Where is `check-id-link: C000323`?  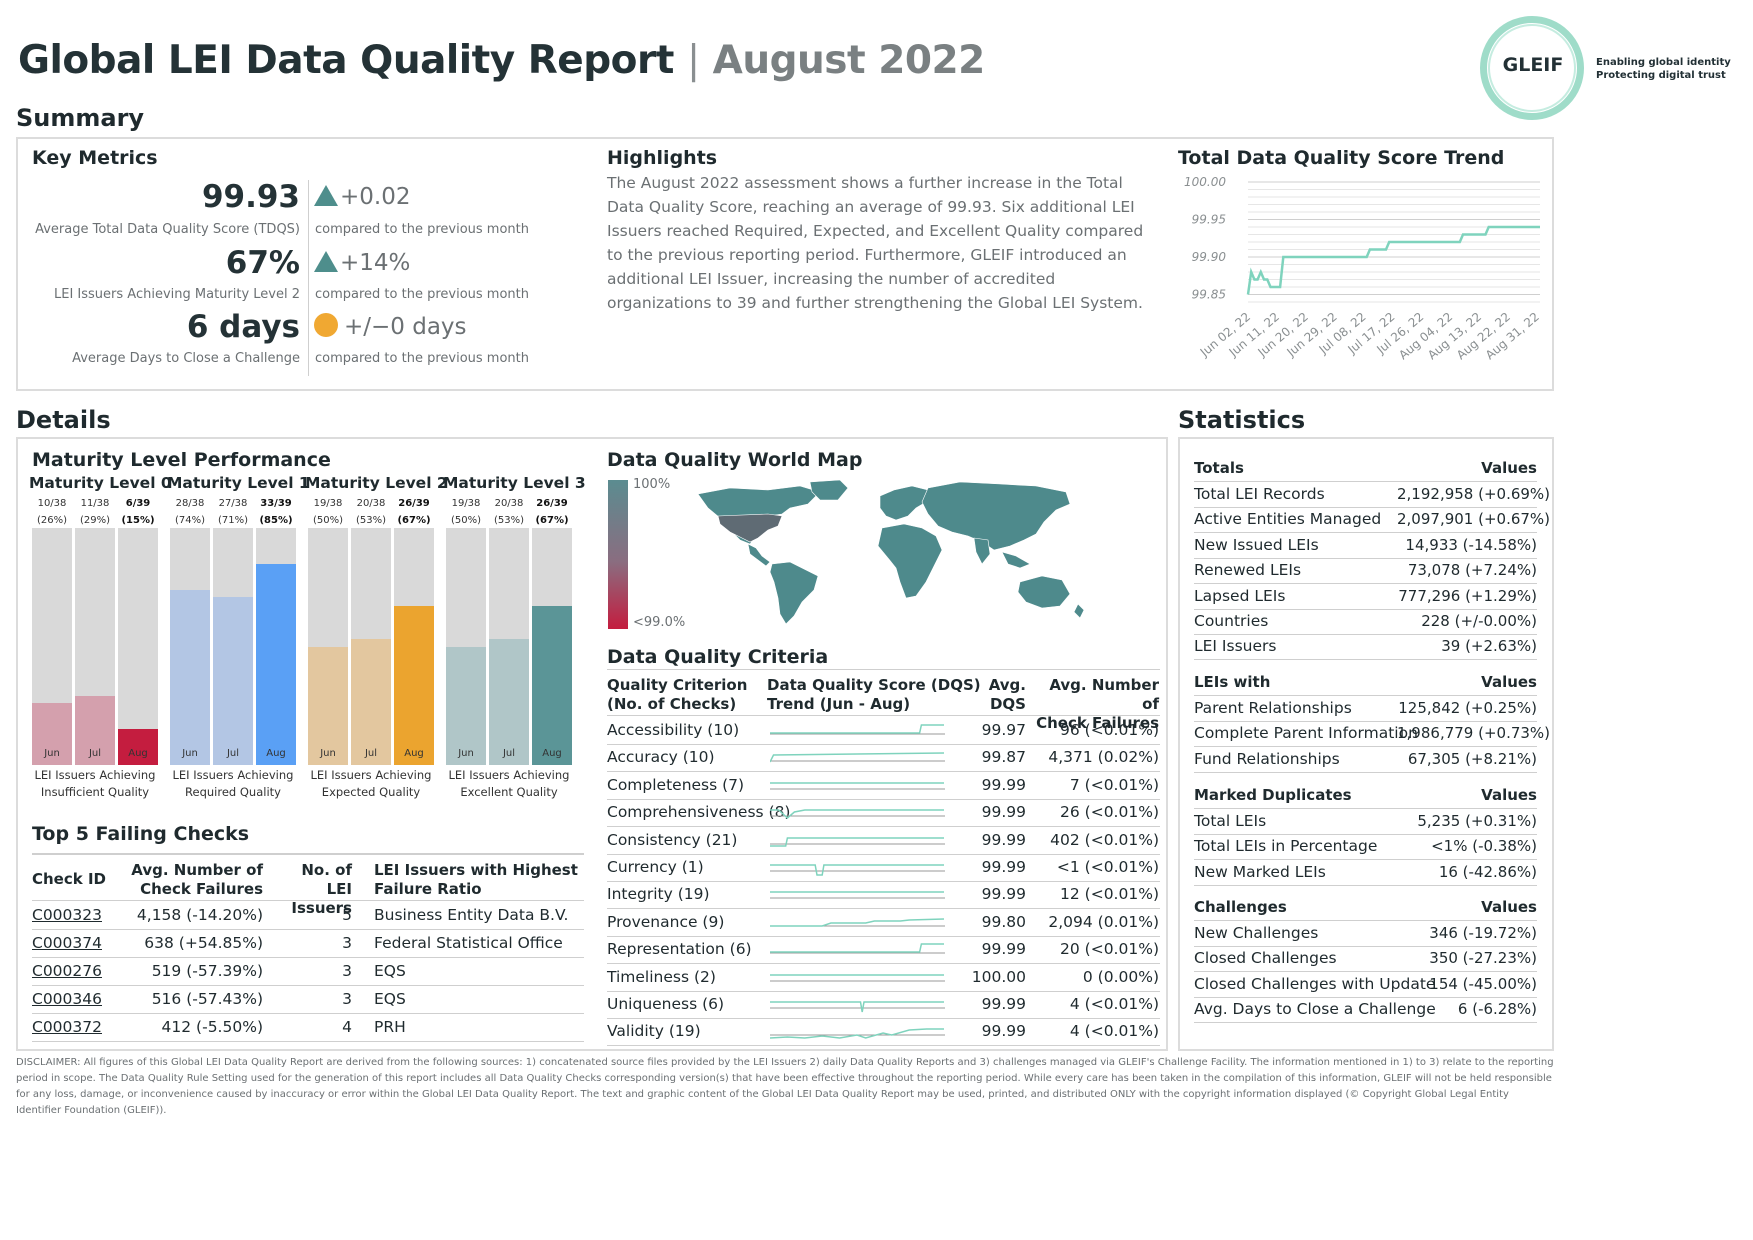 check-id-link: C000323 is located at coordinates (67, 915).